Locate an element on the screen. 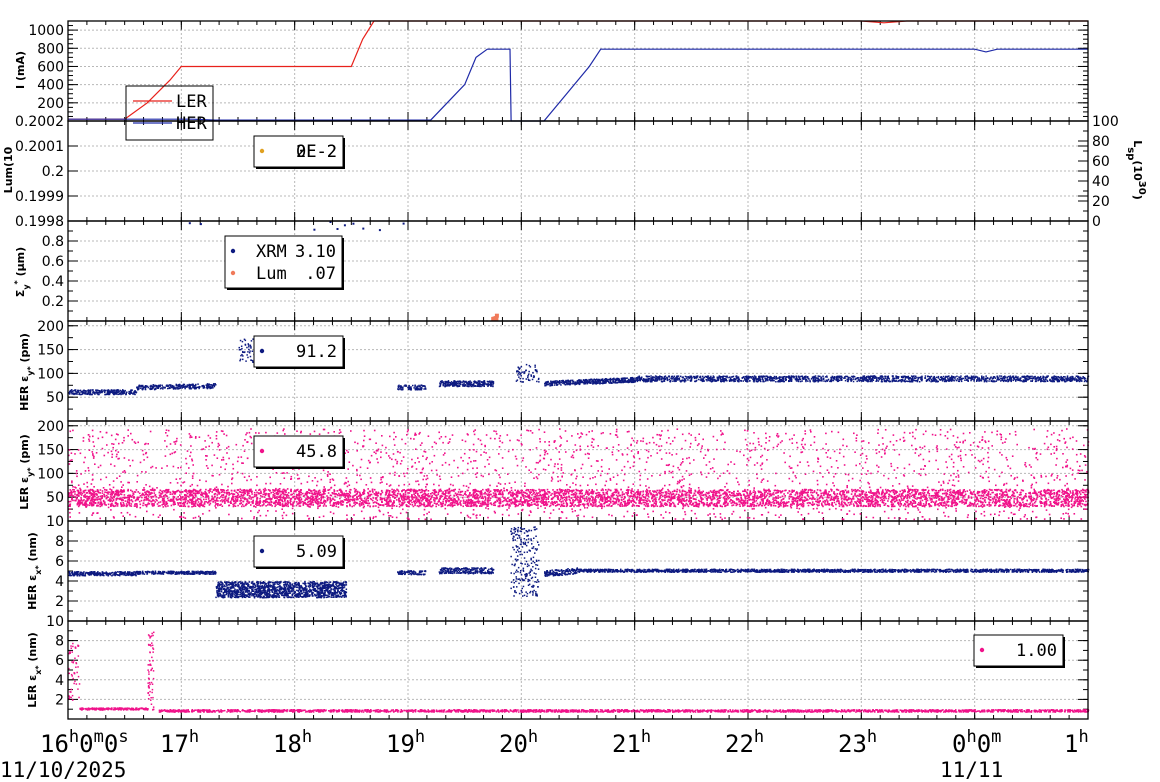  y-tick-label: 6 is located at coordinates (59, 661).